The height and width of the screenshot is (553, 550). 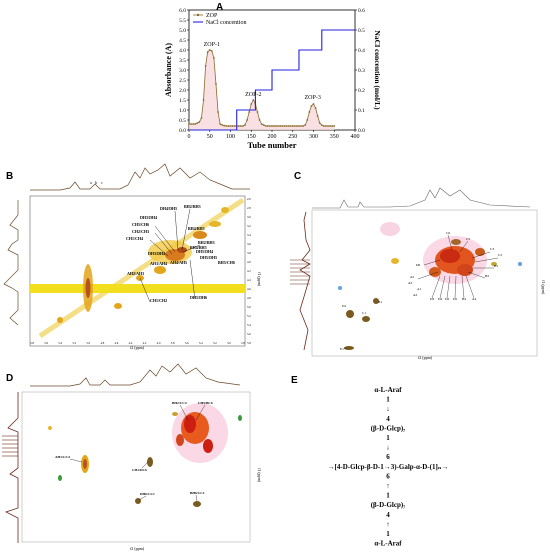 I want to click on panel-a-ytick-label: 5.5, so click(x=182, y=21).